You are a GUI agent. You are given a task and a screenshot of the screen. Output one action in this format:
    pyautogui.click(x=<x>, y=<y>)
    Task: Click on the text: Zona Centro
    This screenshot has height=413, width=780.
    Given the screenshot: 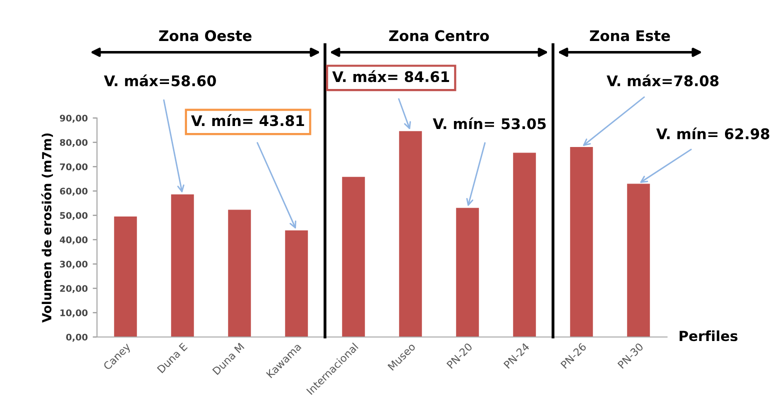 What is the action you would take?
    pyautogui.click(x=439, y=36)
    